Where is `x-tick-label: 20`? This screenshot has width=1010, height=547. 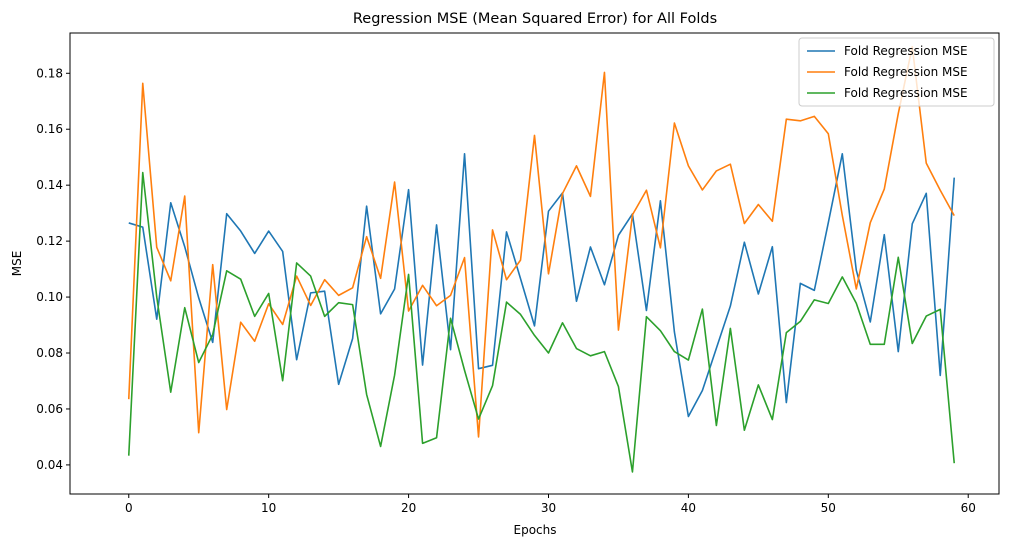
x-tick-label: 20 is located at coordinates (408, 508).